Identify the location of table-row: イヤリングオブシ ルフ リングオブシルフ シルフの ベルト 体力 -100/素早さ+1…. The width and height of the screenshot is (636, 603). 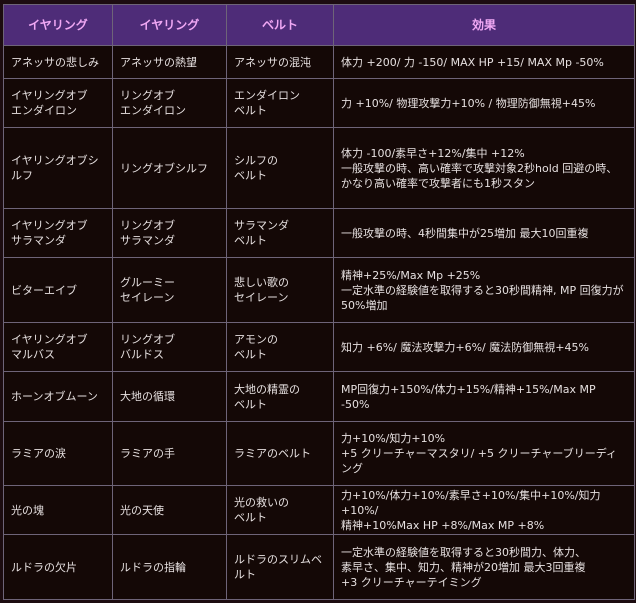
(319, 168).